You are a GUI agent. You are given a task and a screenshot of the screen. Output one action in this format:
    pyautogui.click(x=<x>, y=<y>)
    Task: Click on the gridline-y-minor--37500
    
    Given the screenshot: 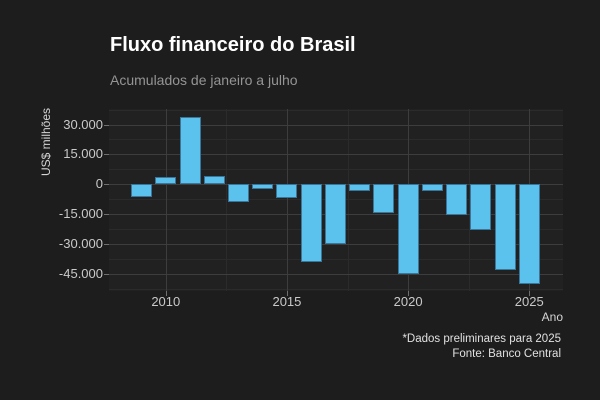 What is the action you would take?
    pyautogui.click(x=336, y=259)
    